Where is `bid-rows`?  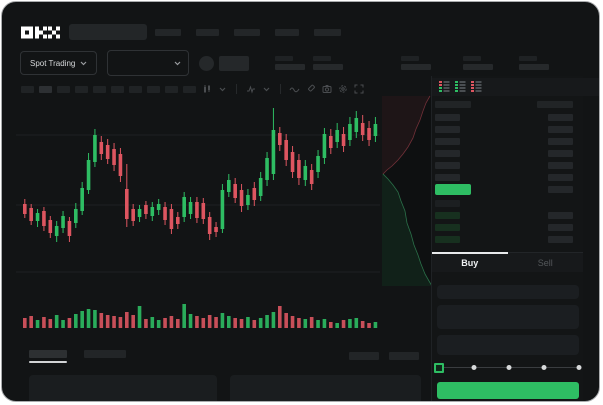 bid-rows is located at coordinates (504, 224).